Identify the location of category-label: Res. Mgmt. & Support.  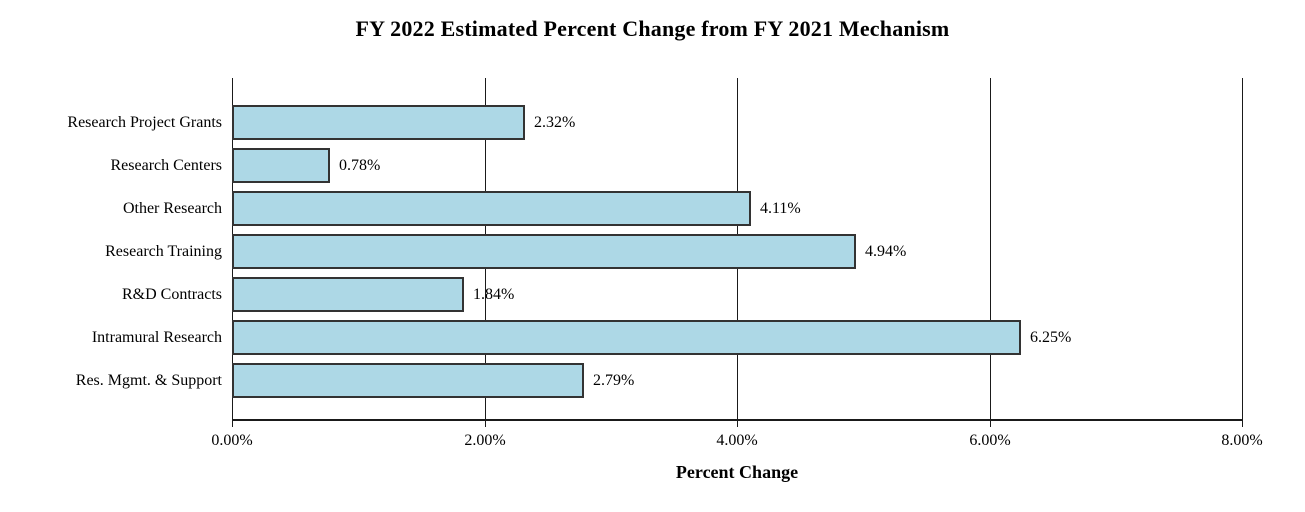
(148, 380).